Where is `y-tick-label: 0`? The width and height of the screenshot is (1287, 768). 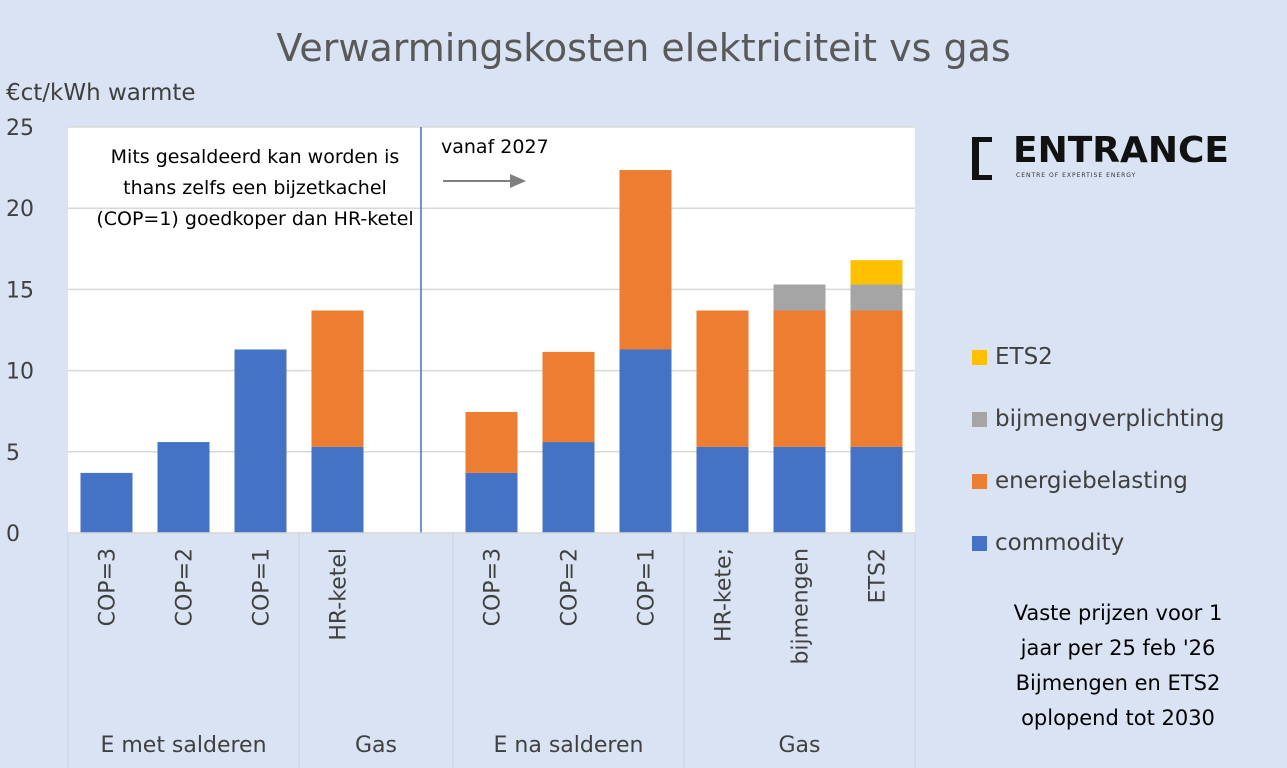
y-tick-label: 0 is located at coordinates (13, 534).